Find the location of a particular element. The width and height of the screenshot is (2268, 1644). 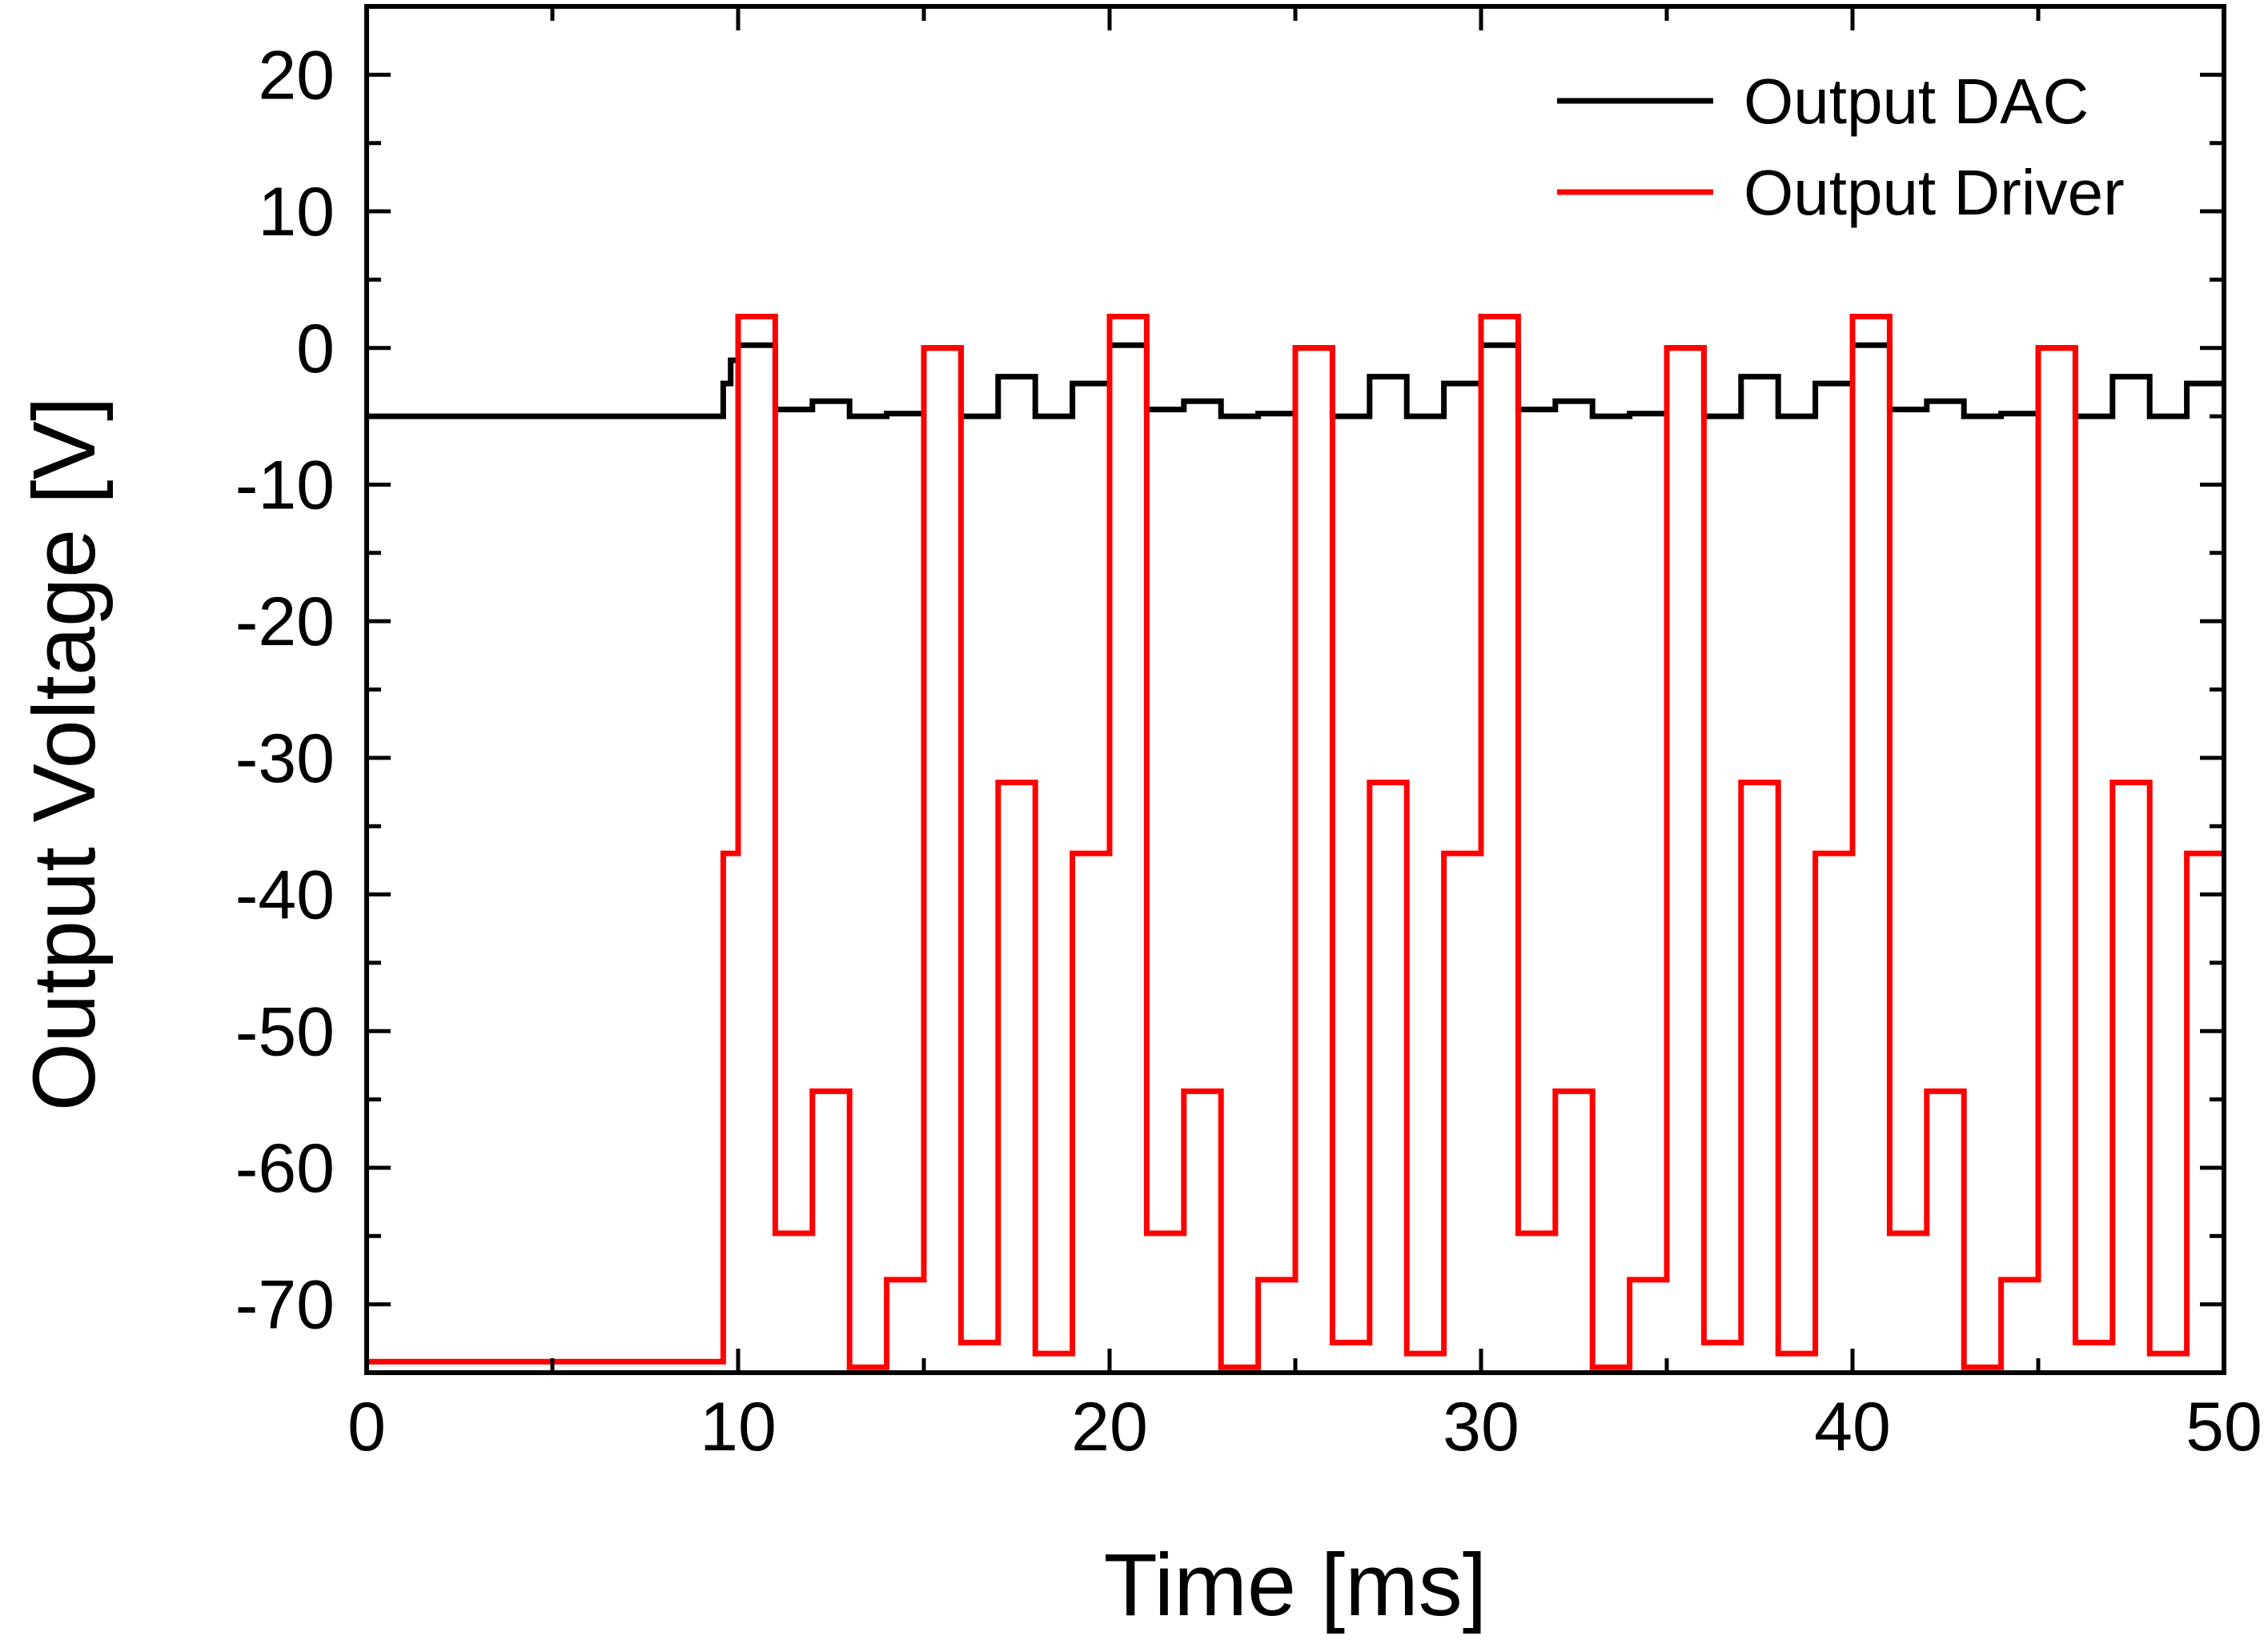

y-tick-label: -50 is located at coordinates (285, 1031).